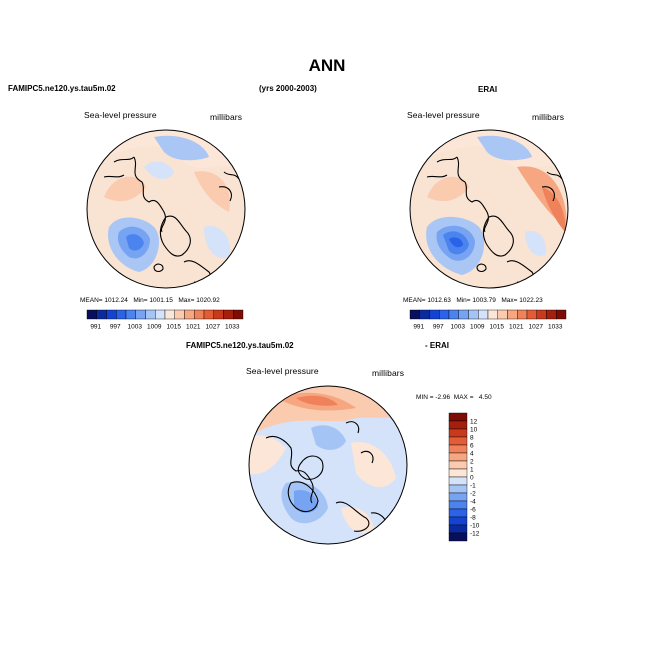 The height and width of the screenshot is (654, 654). I want to click on model-min-label: Min=, so click(140, 300).